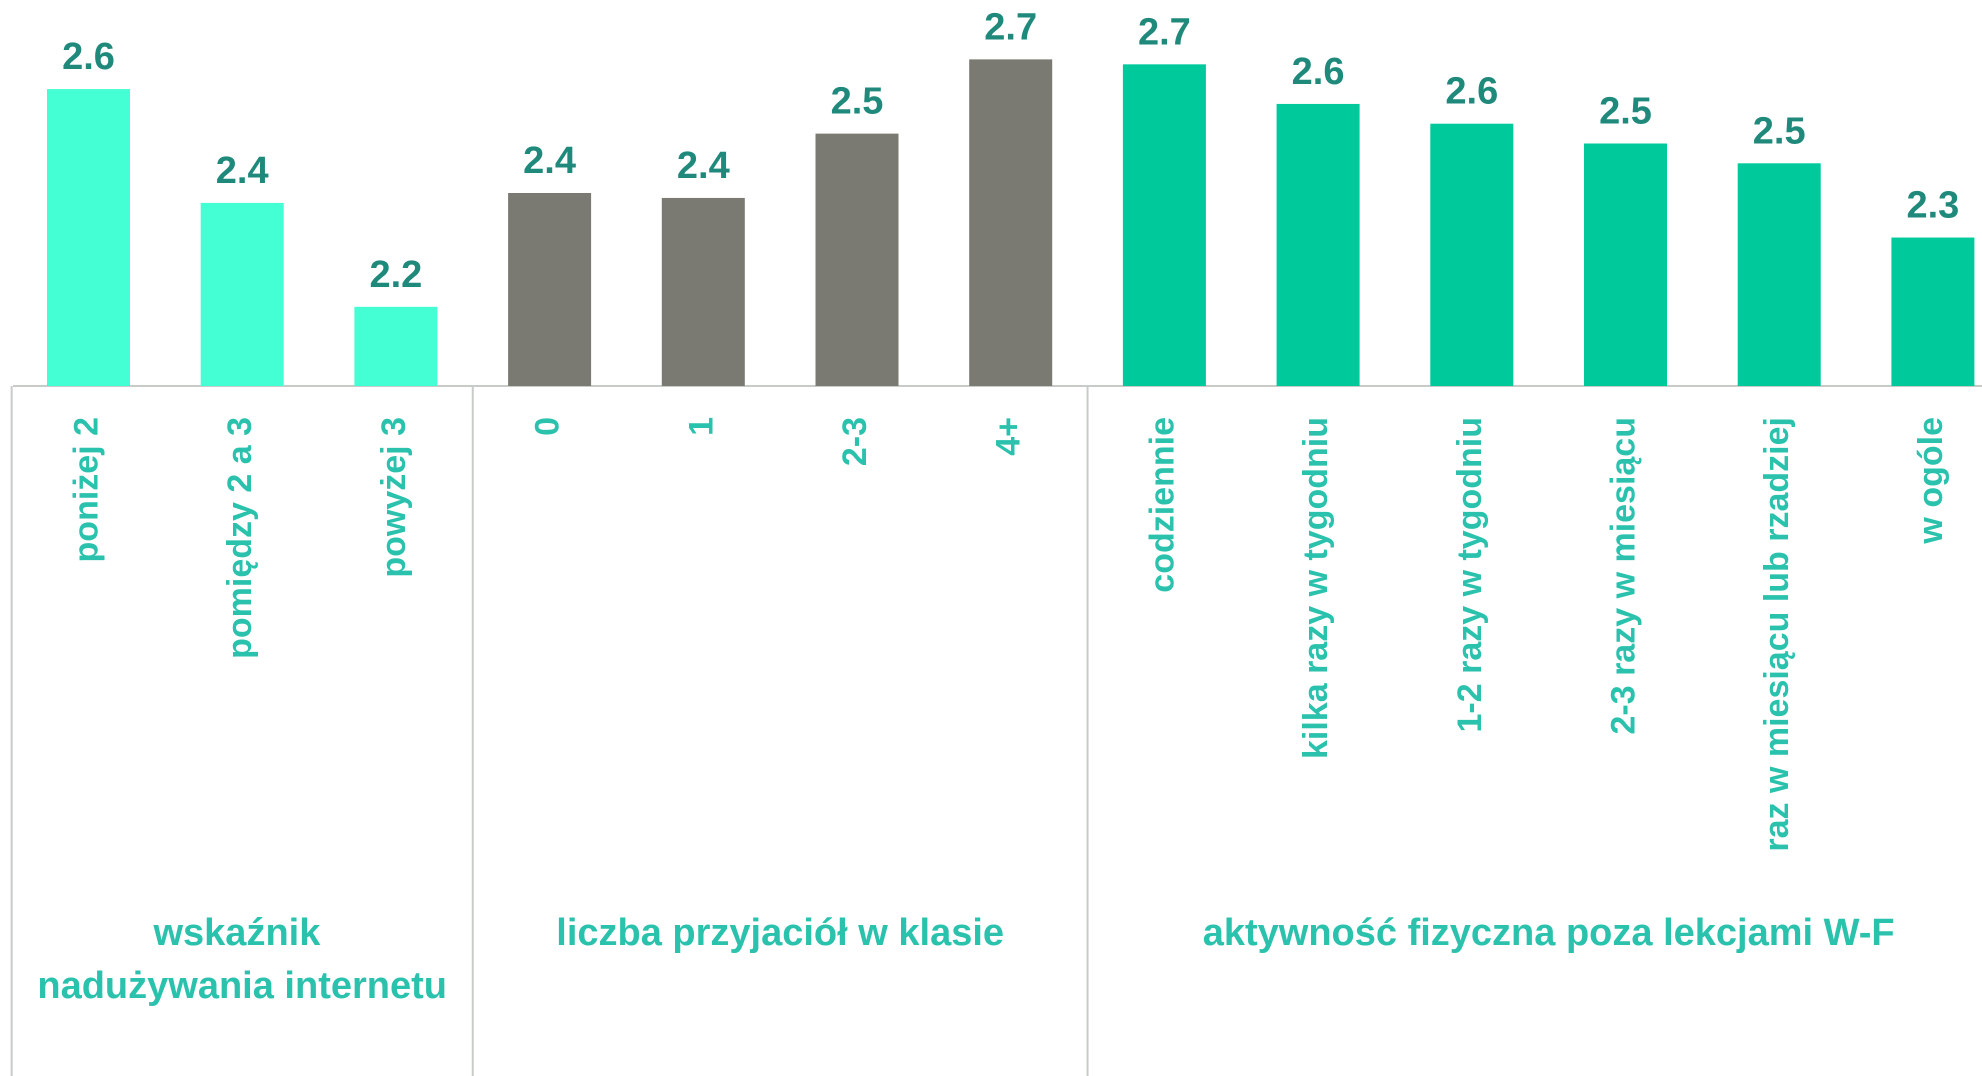  What do you see at coordinates (1009, 436) in the screenshot?
I see `category-label: 4+` at bounding box center [1009, 436].